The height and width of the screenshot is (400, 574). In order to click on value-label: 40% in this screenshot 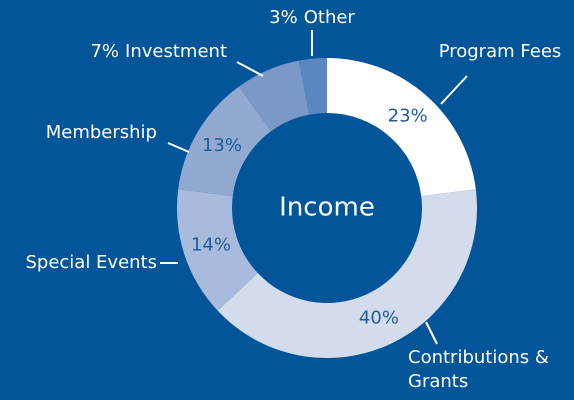, I will do `click(379, 317)`.